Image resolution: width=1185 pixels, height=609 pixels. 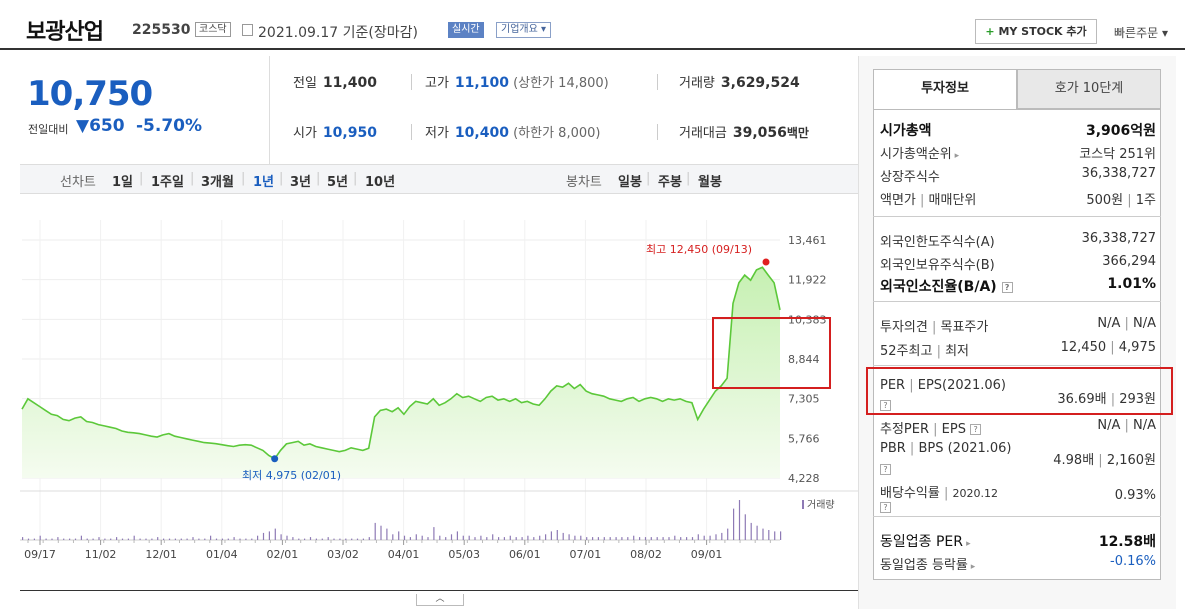 What do you see at coordinates (1036, 31) in the screenshot?
I see `add-mystock-button: + MY STOCK 추가` at bounding box center [1036, 31].